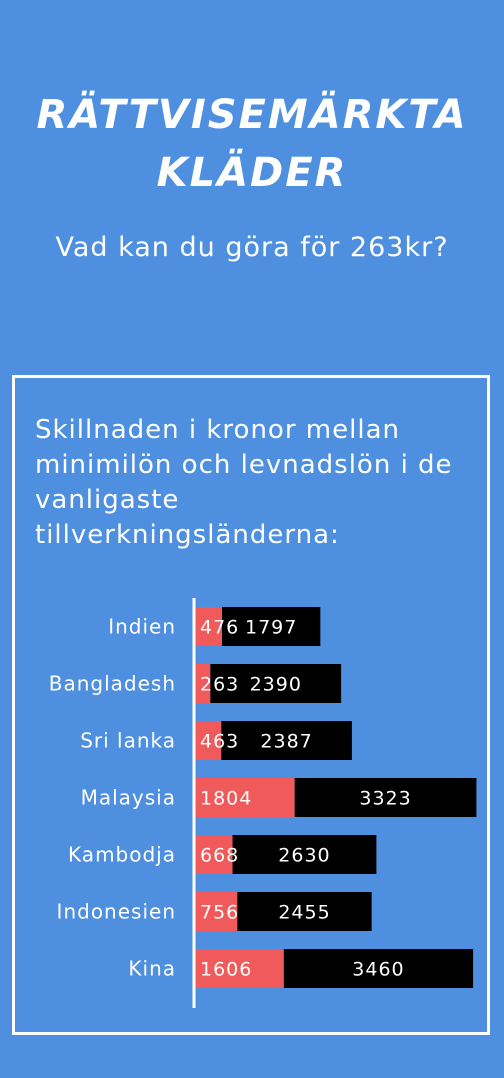  Describe the element at coordinates (252, 115) in the screenshot. I see `title-line-1: RÄTTVISEMÄRKTA` at that location.